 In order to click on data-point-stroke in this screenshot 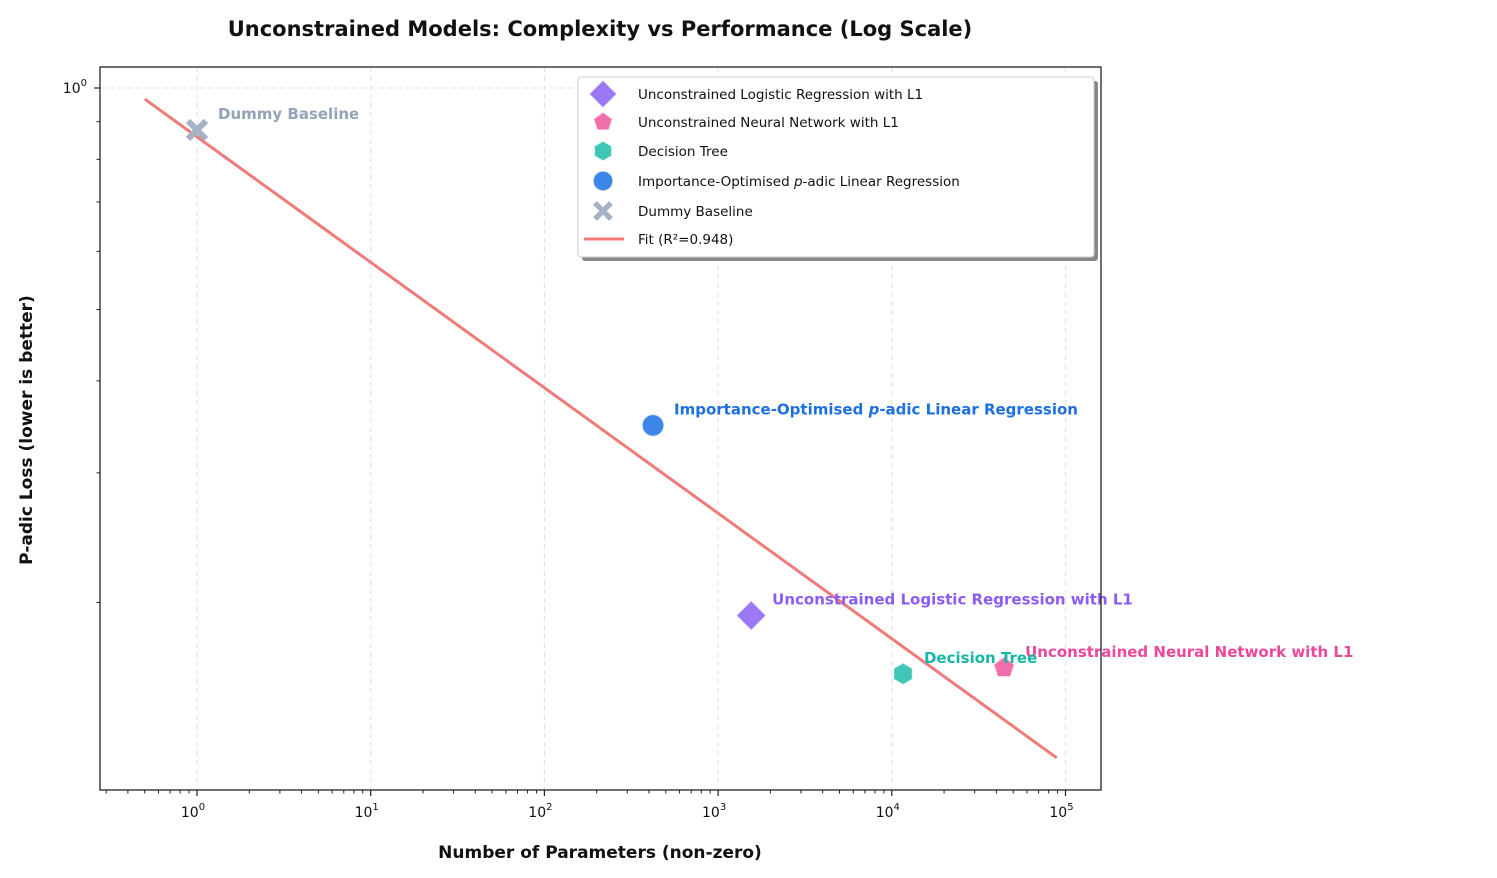, I will do `click(197, 130)`.